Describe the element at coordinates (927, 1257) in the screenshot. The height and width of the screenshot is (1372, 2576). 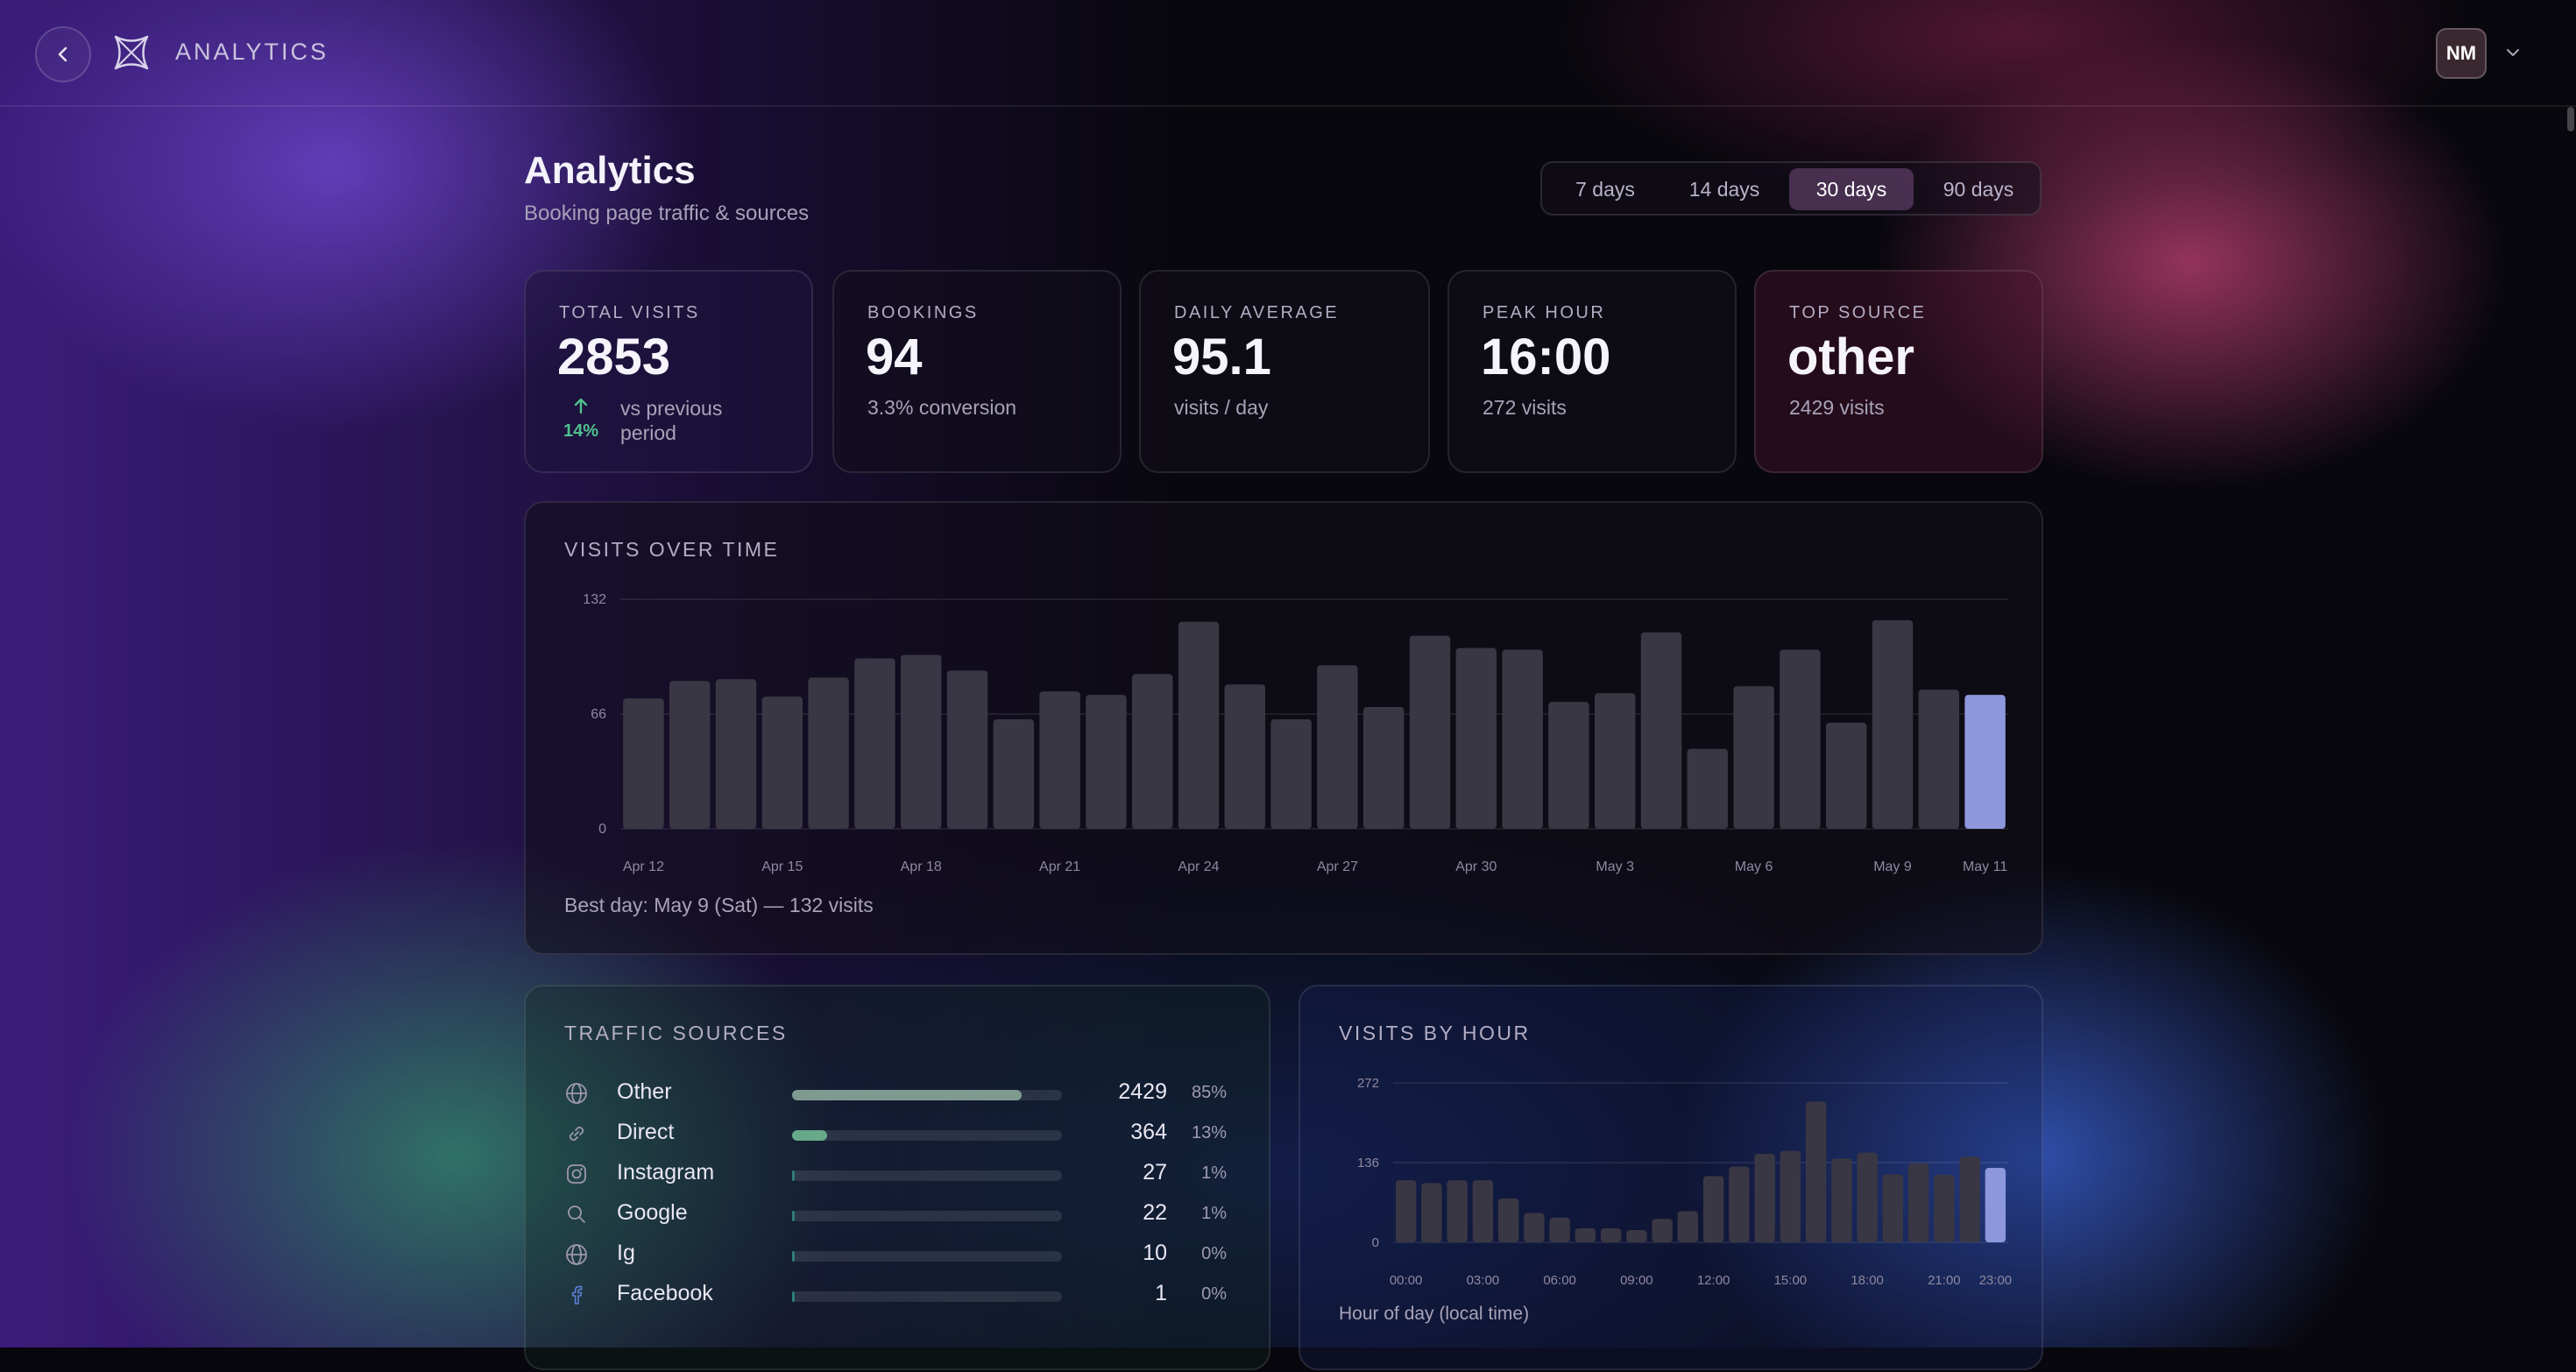
I see `source-share-track` at that location.